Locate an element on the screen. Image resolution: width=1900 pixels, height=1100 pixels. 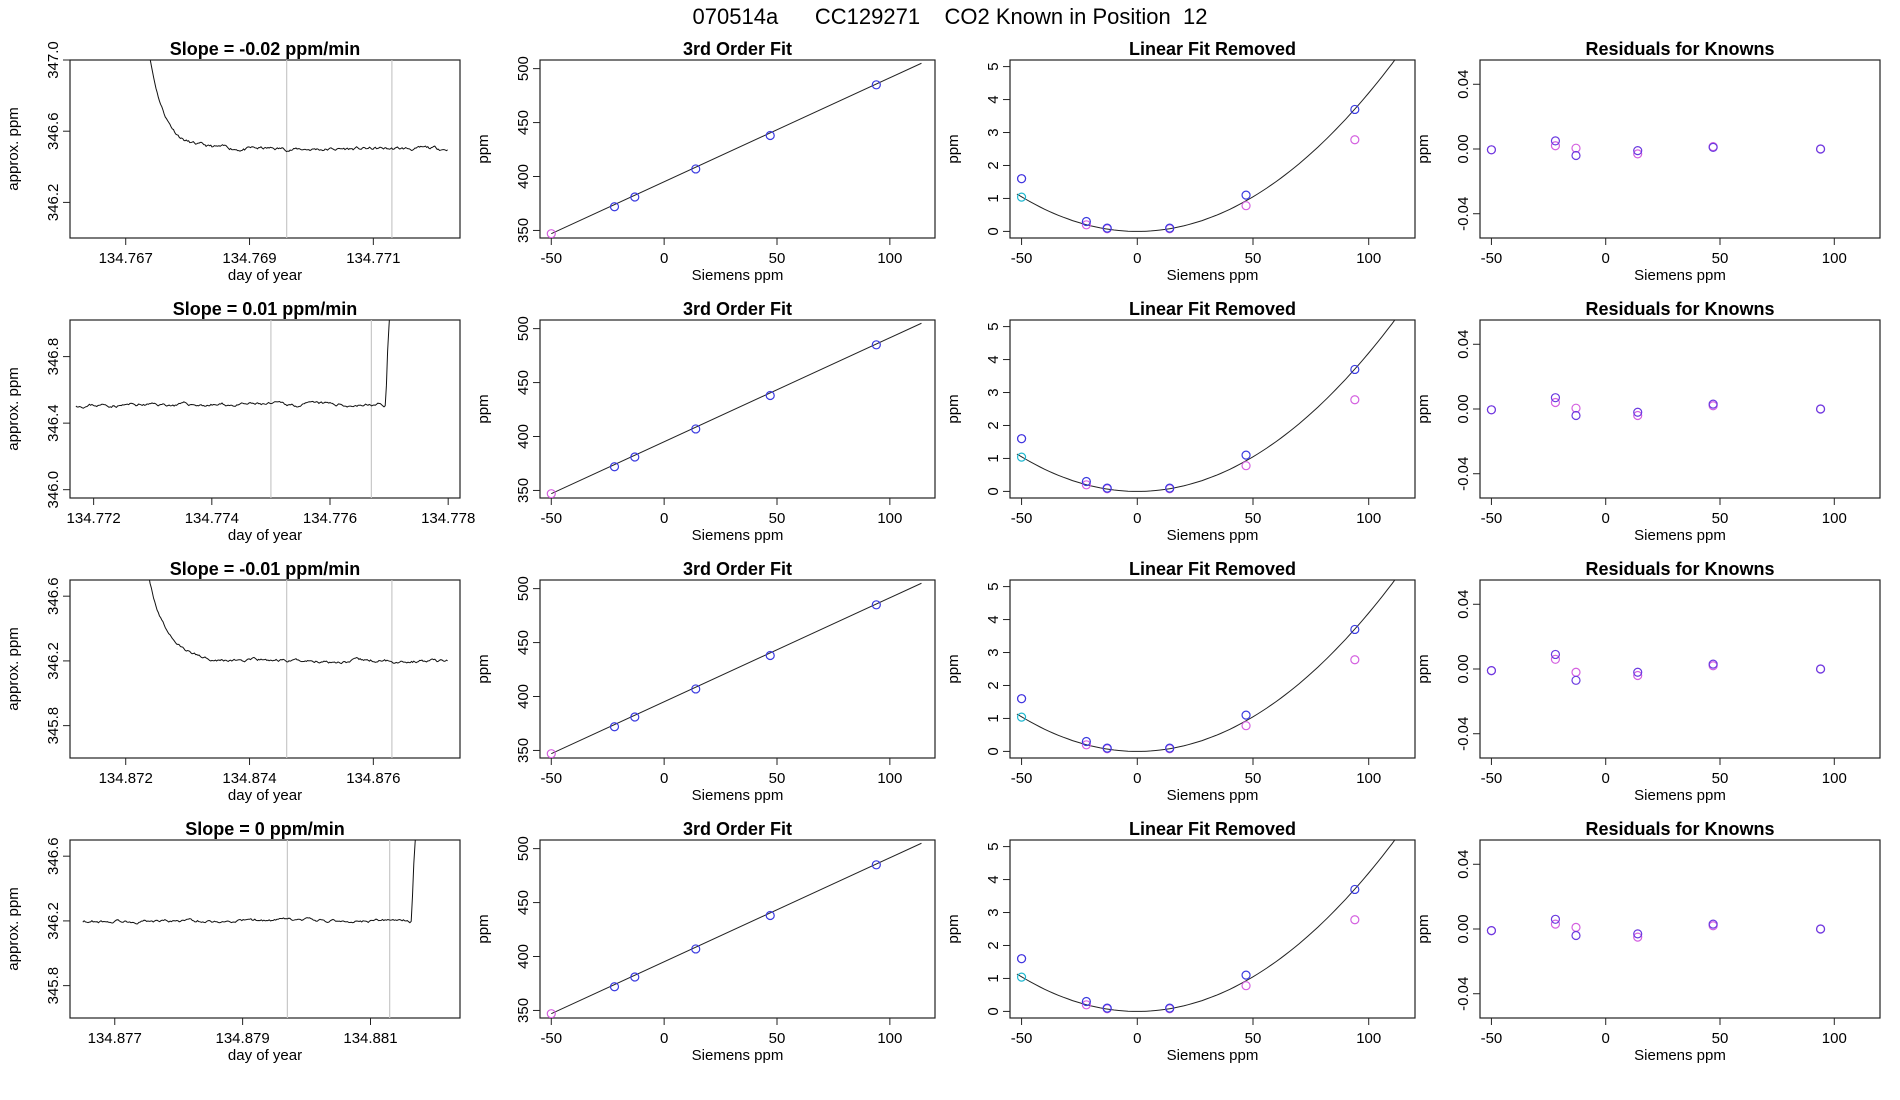
fit-line is located at coordinates (736, 408).